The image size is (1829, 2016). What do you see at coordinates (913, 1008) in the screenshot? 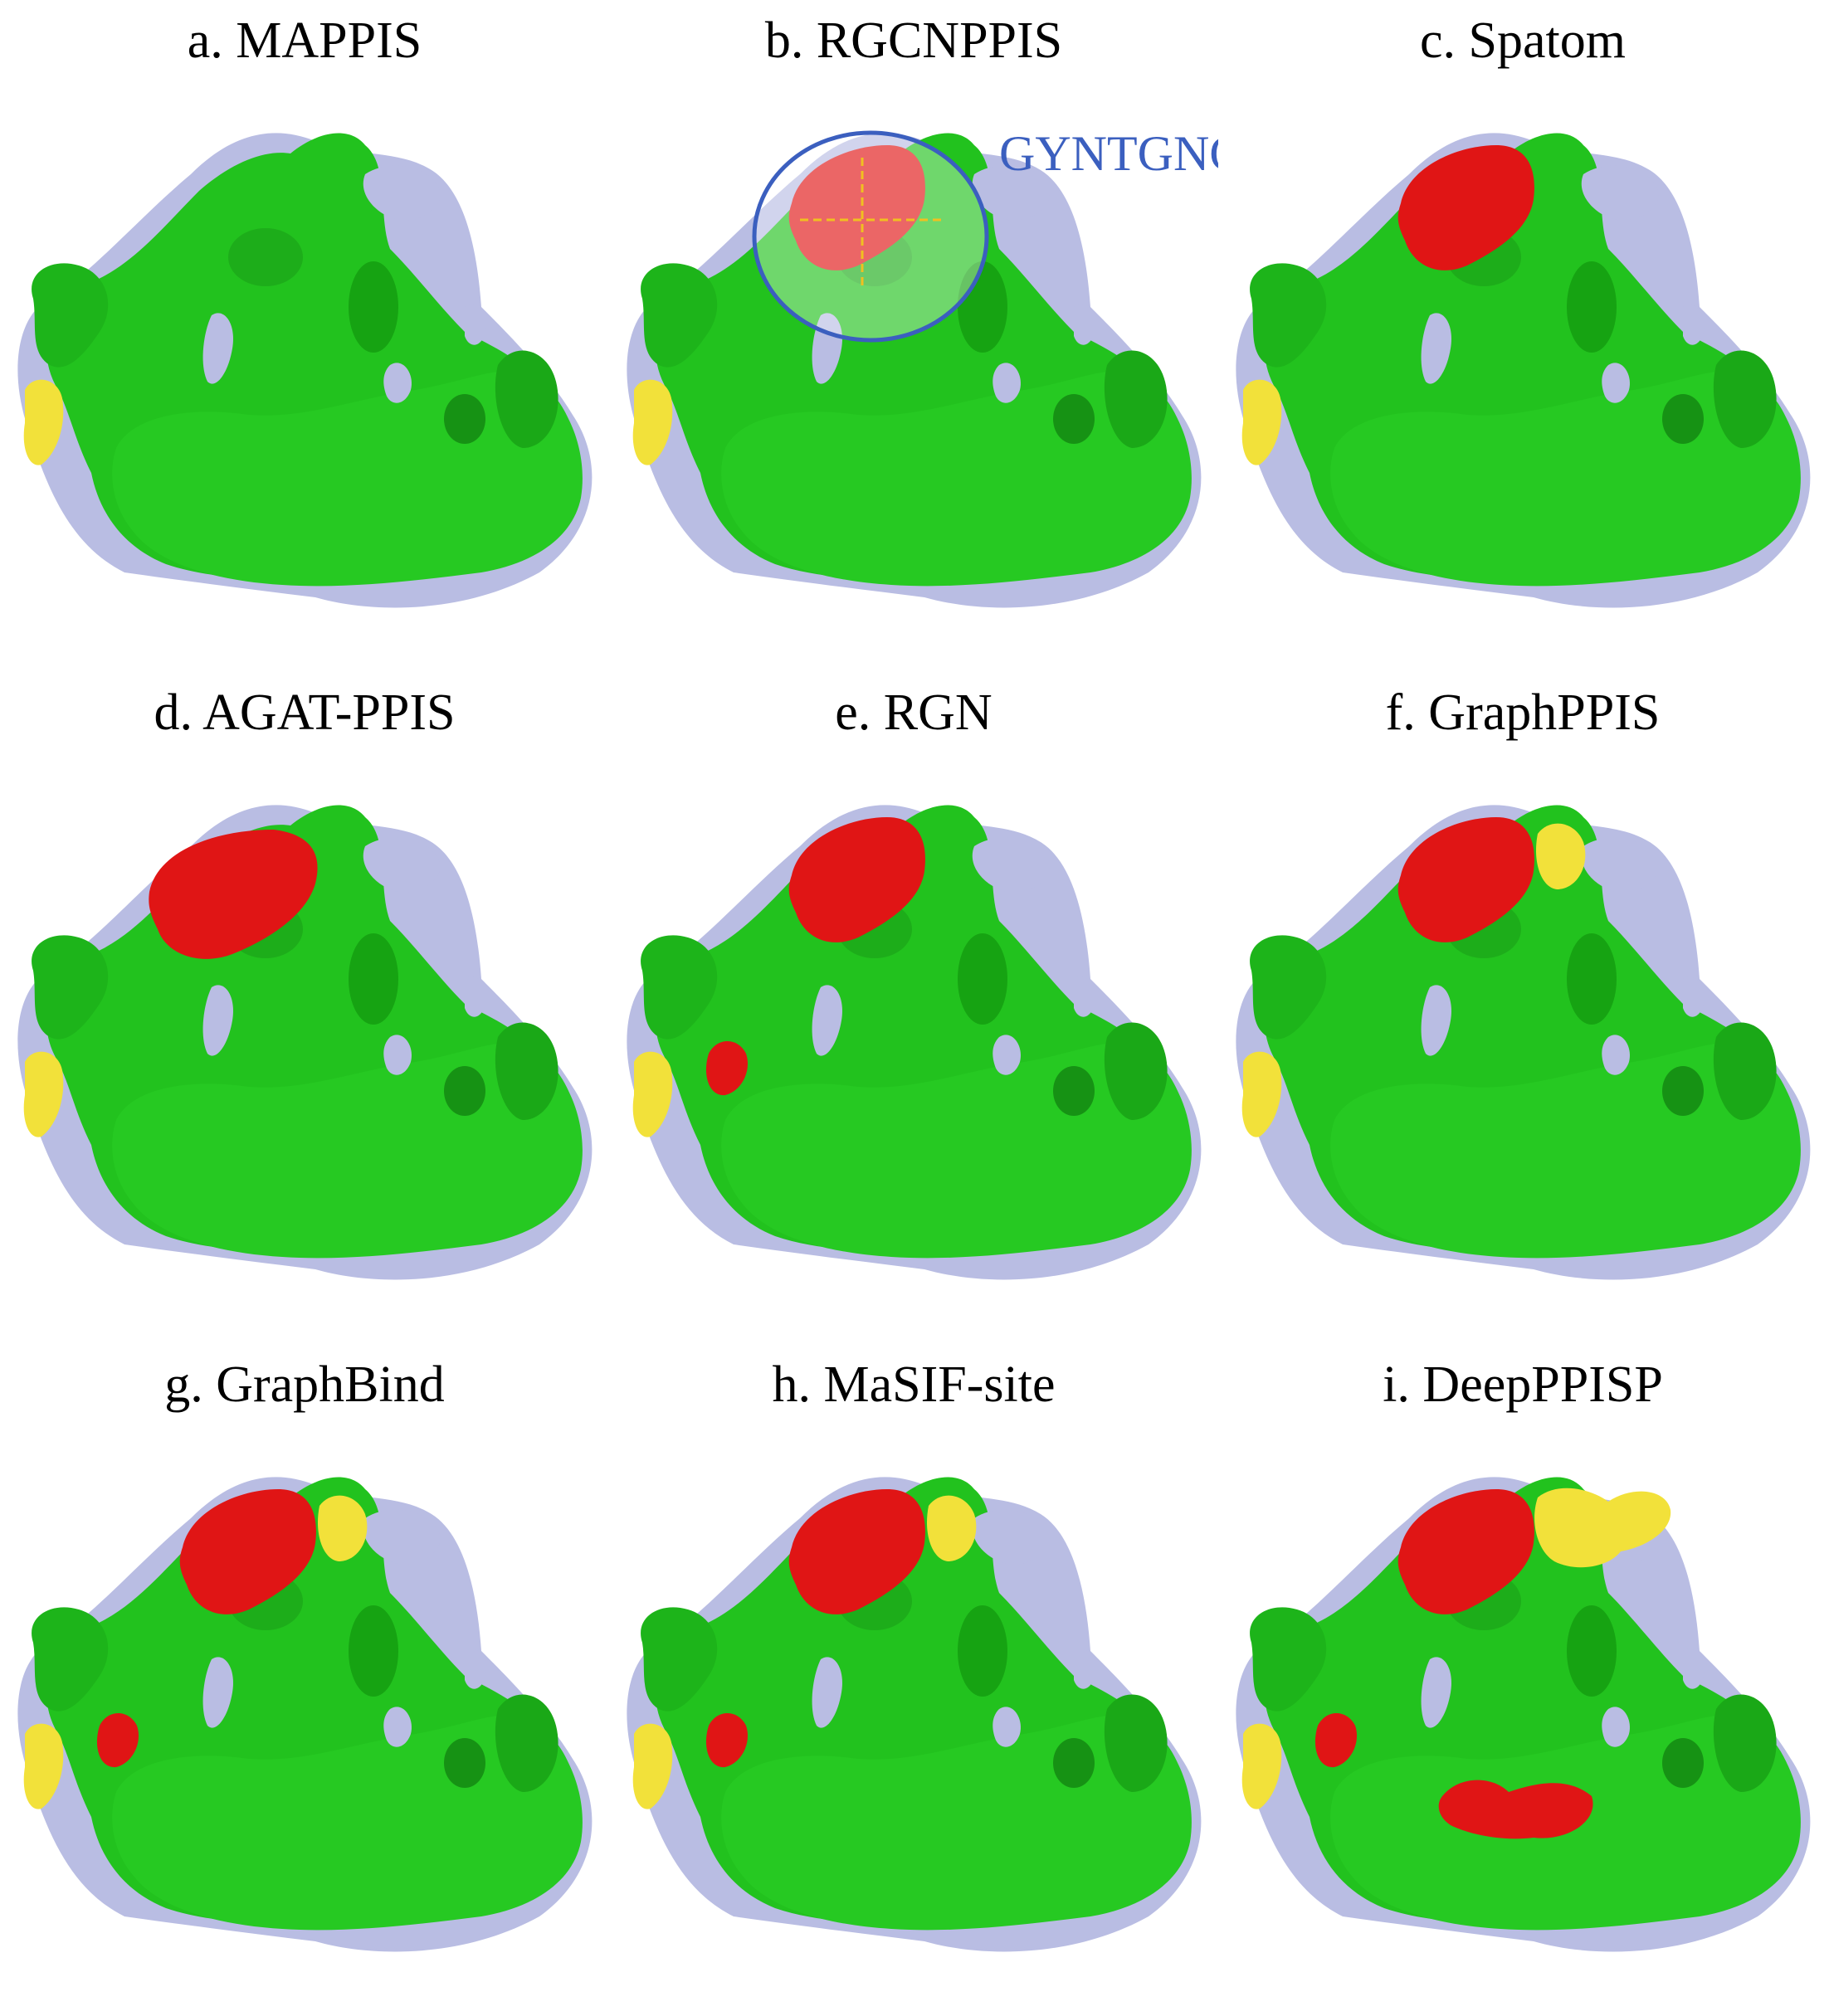
I see `panel-e: e. RGN` at bounding box center [913, 1008].